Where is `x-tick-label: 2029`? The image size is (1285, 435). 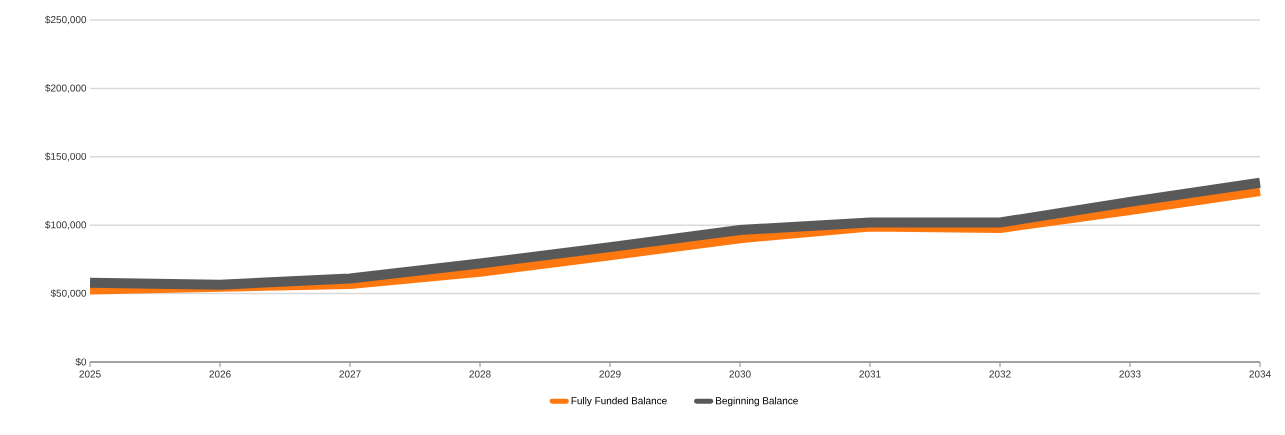
x-tick-label: 2029 is located at coordinates (610, 374).